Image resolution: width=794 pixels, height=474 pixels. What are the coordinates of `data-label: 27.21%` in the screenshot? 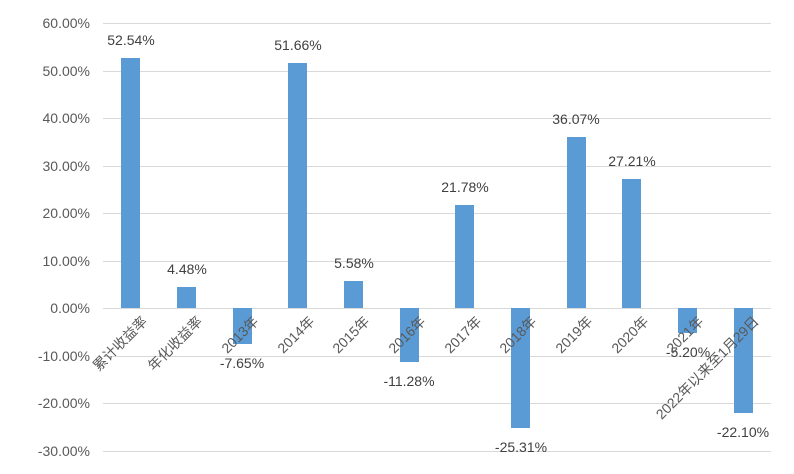 It's located at (632, 161).